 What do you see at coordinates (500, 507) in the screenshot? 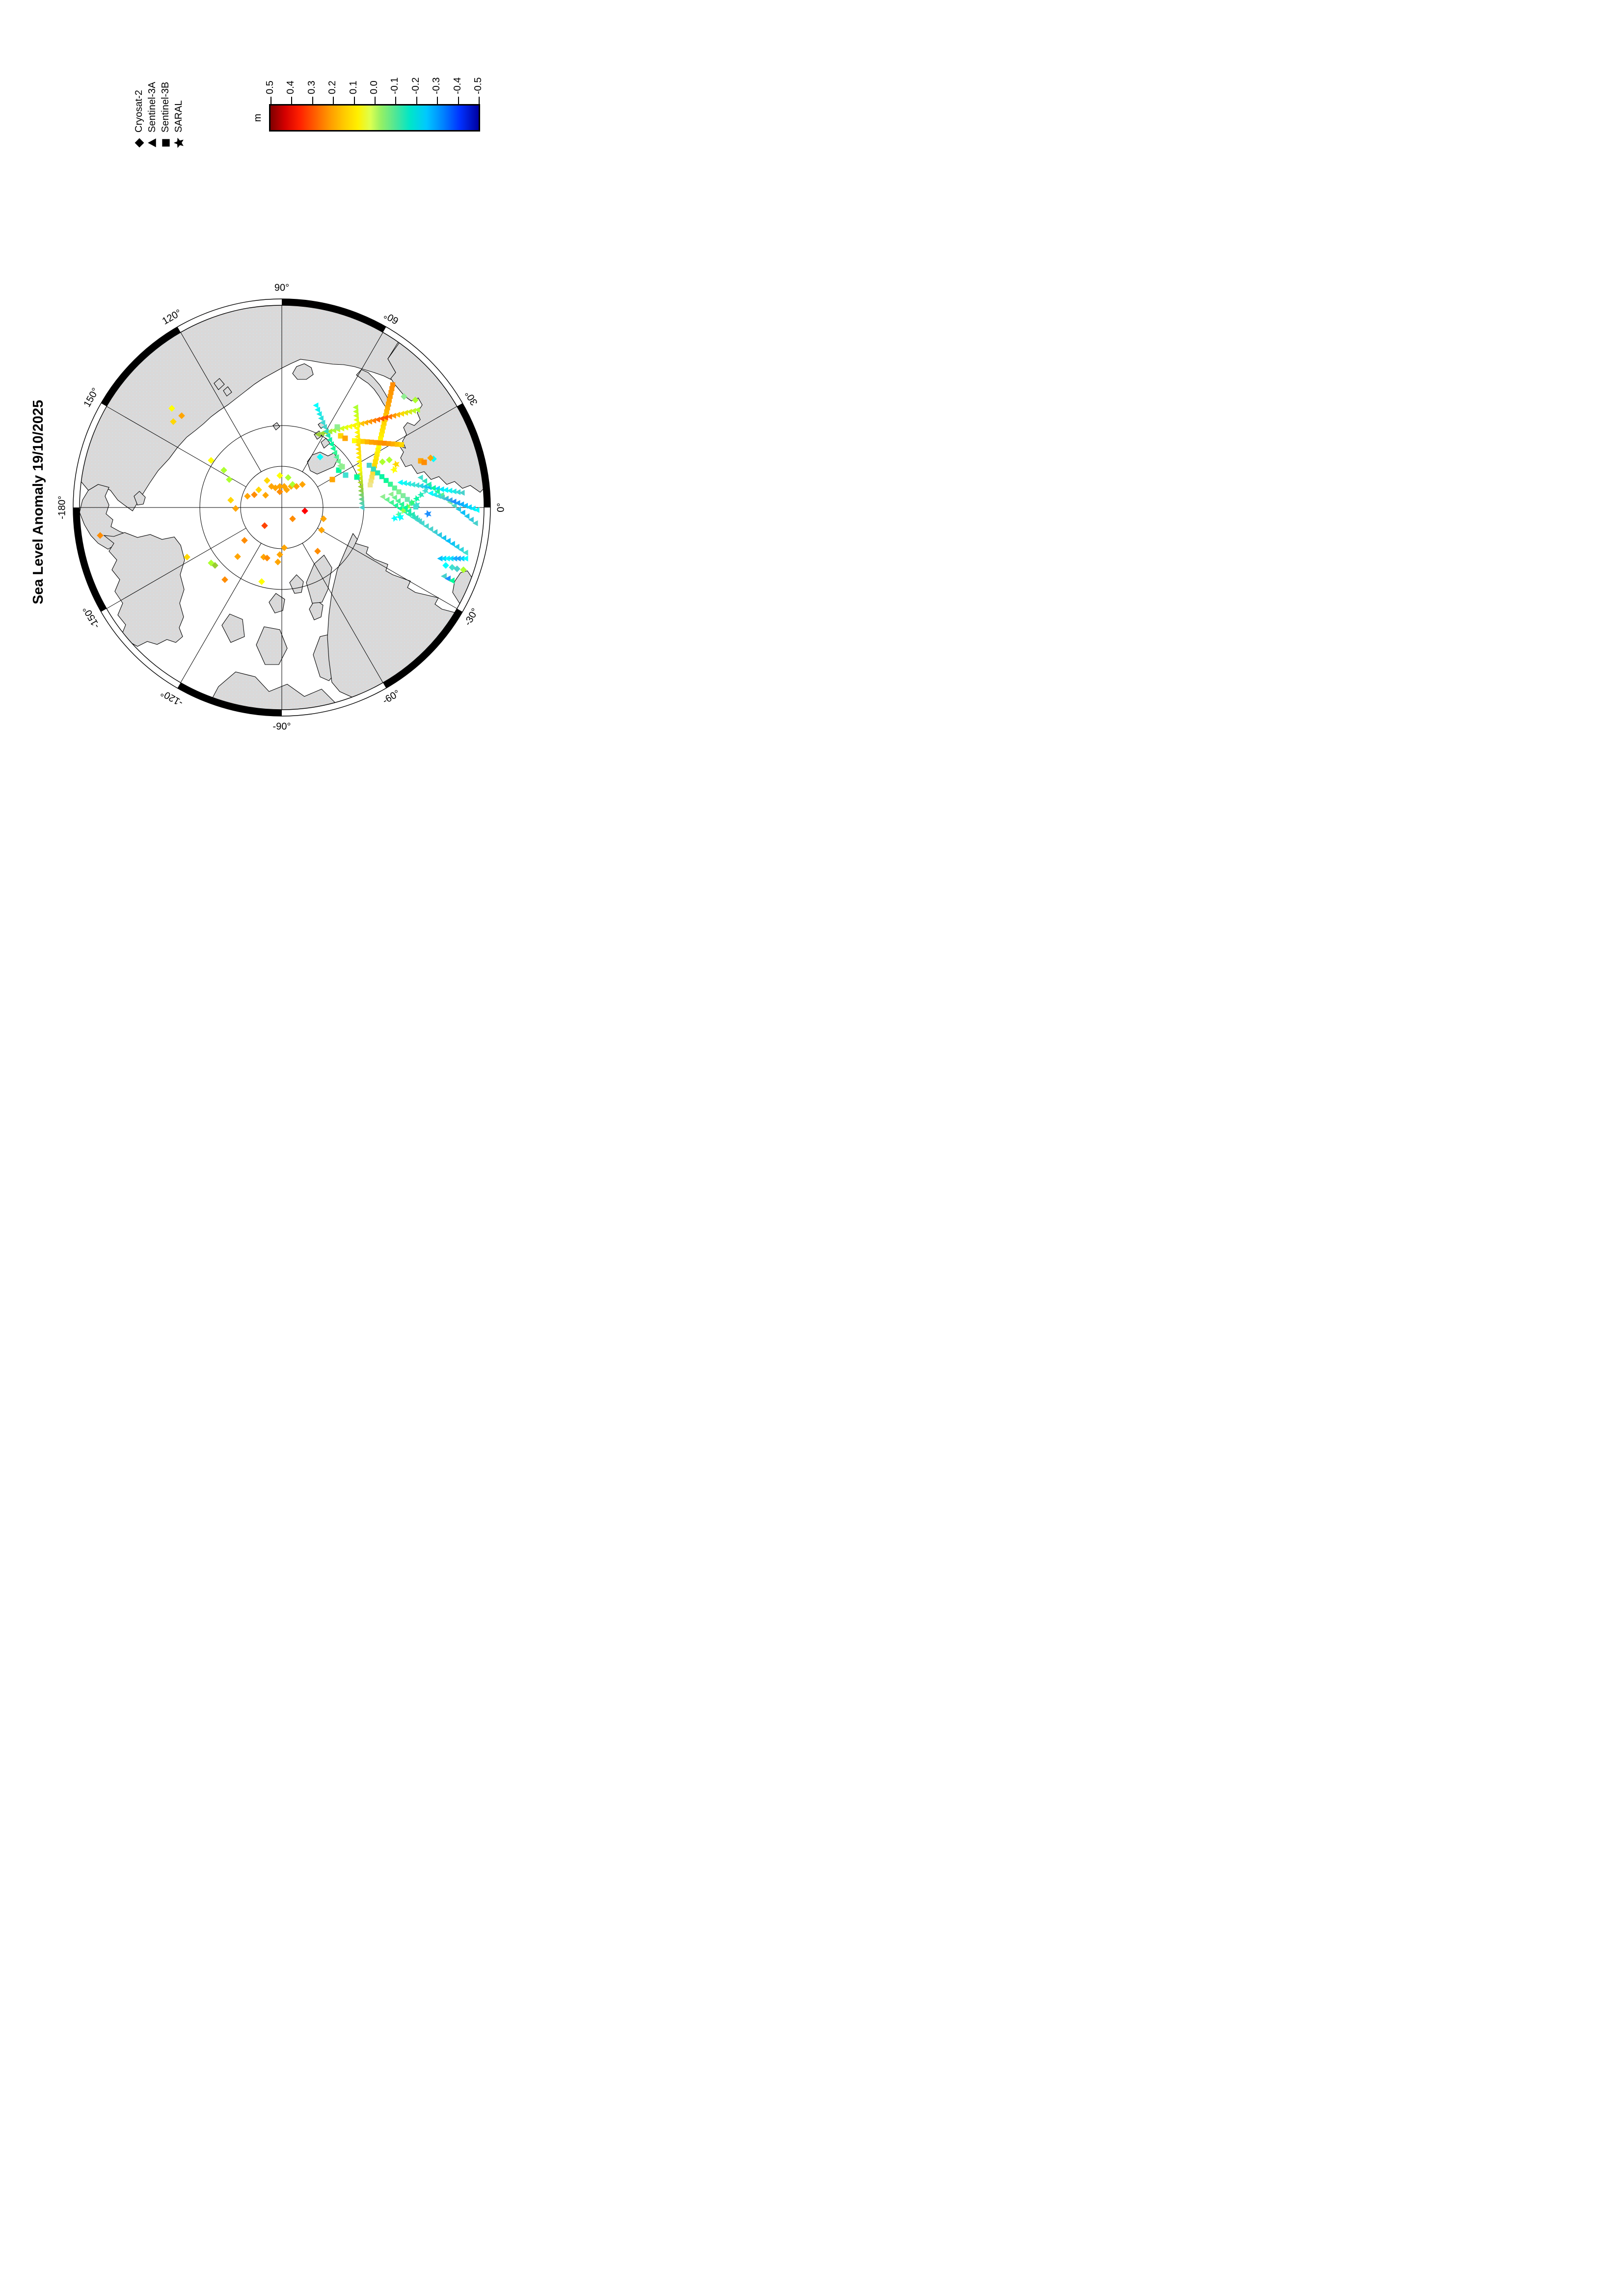
I see `longitude-label: 0°` at bounding box center [500, 507].